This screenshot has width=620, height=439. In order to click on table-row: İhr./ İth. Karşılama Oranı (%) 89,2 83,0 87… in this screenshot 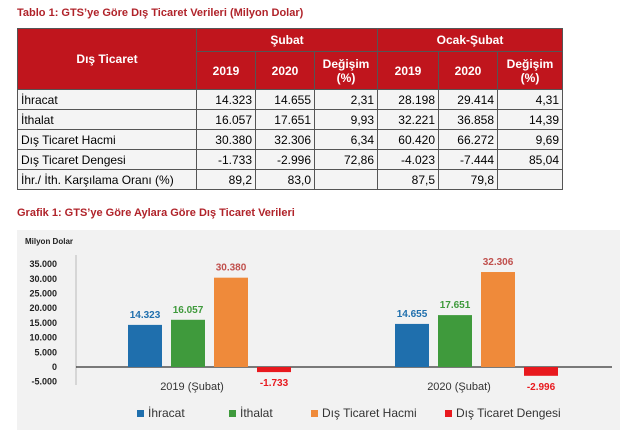, I will do `click(290, 179)`.